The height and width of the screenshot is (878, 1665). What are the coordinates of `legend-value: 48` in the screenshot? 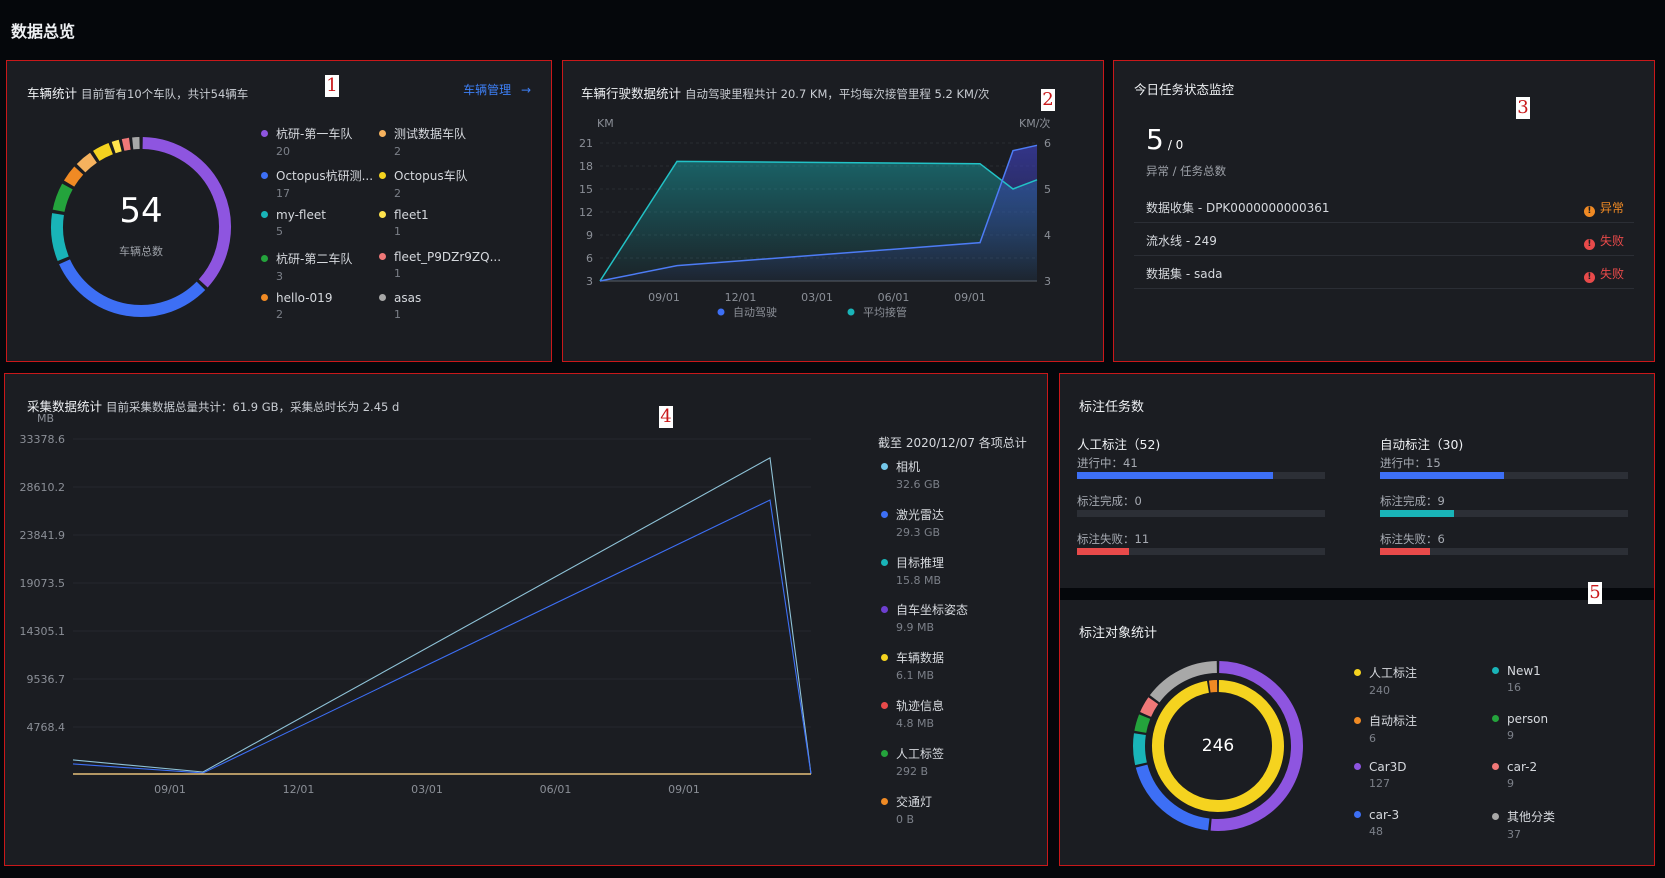 It's located at (1376, 831).